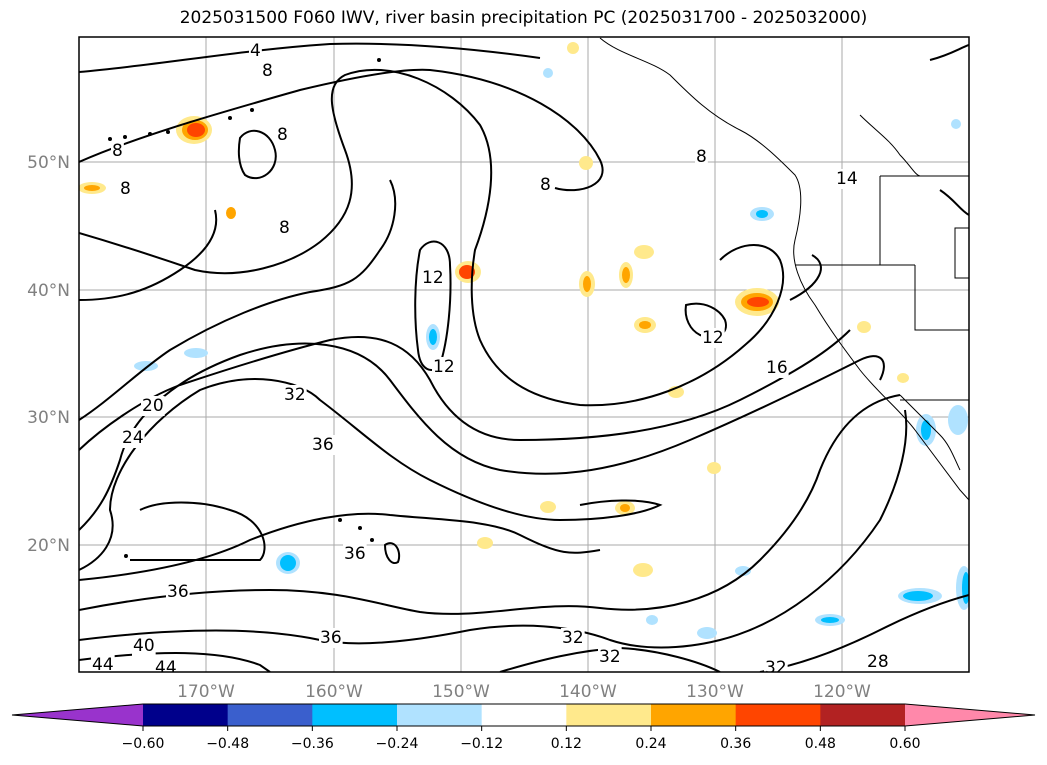 The height and width of the screenshot is (765, 1047). Describe the element at coordinates (735, 744) in the screenshot. I see `colorbar-tick-label: 0.36` at that location.